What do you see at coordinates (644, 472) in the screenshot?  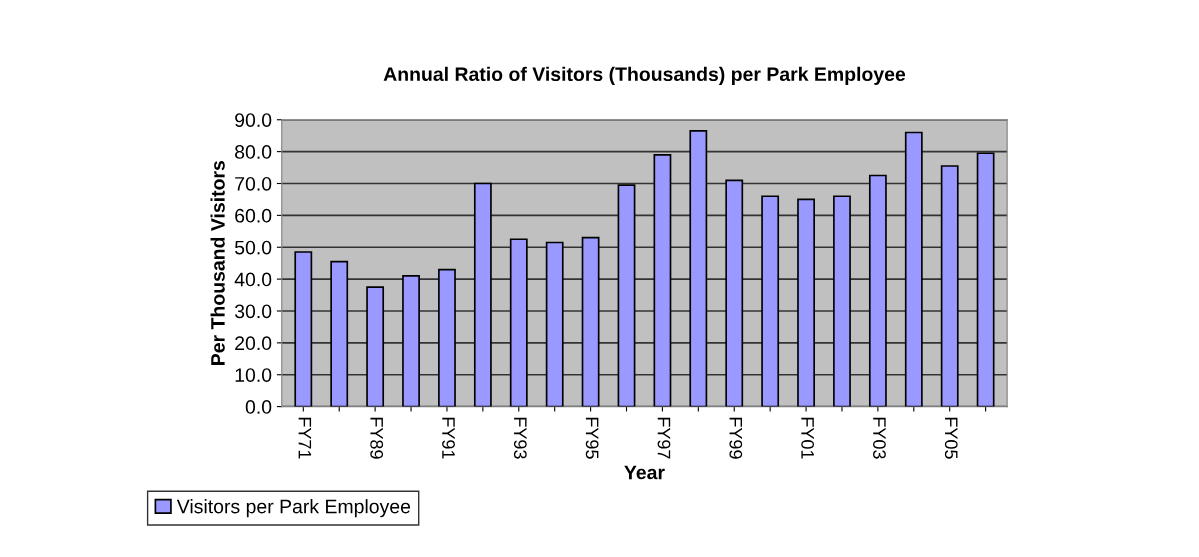 I see `x-axis-title: Year` at bounding box center [644, 472].